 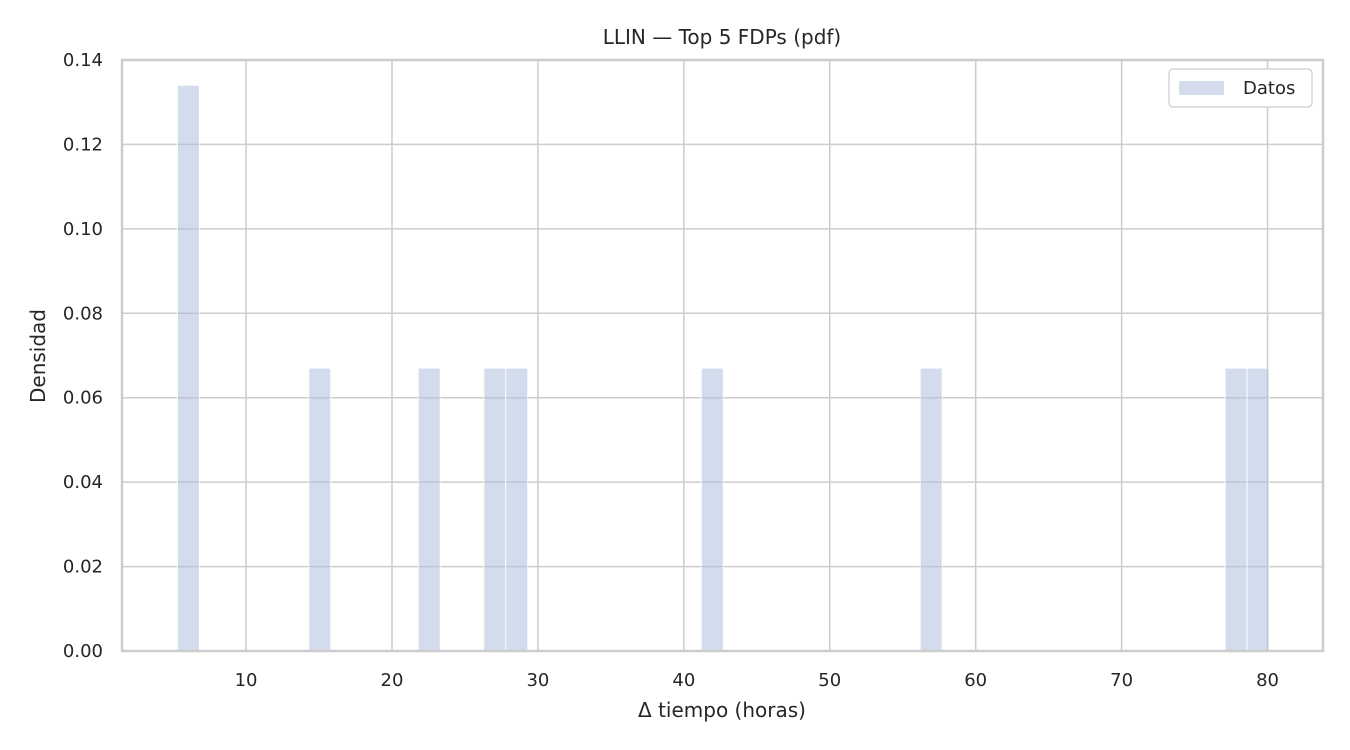 I want to click on legend: Datos, so click(x=1240, y=88).